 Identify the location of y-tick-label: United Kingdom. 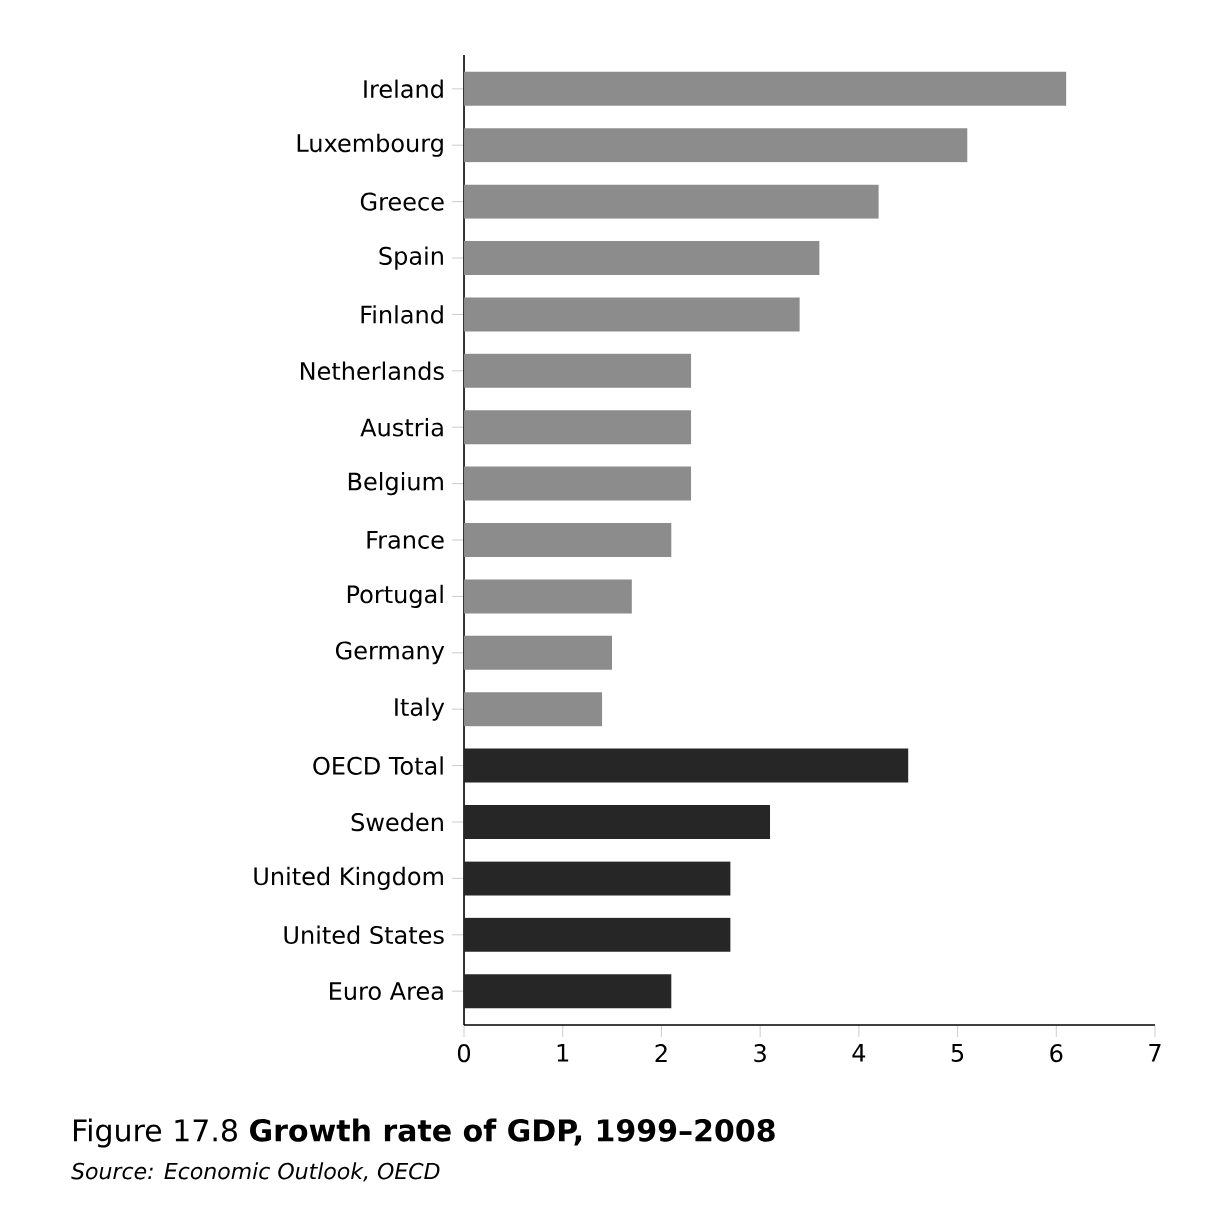
(348, 878).